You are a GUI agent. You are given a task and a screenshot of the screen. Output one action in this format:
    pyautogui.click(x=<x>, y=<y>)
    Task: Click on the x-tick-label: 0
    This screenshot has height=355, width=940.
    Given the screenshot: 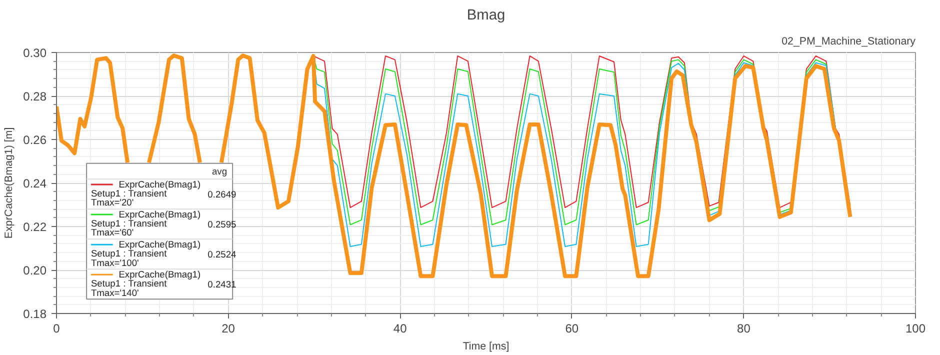 What is the action you would take?
    pyautogui.click(x=56, y=329)
    